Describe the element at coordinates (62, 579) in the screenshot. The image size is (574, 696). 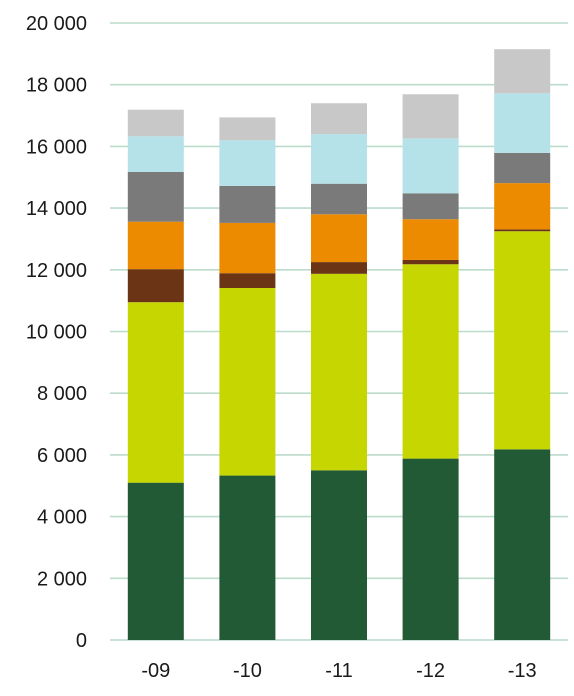
I see `y-tick-label: 2 000` at that location.